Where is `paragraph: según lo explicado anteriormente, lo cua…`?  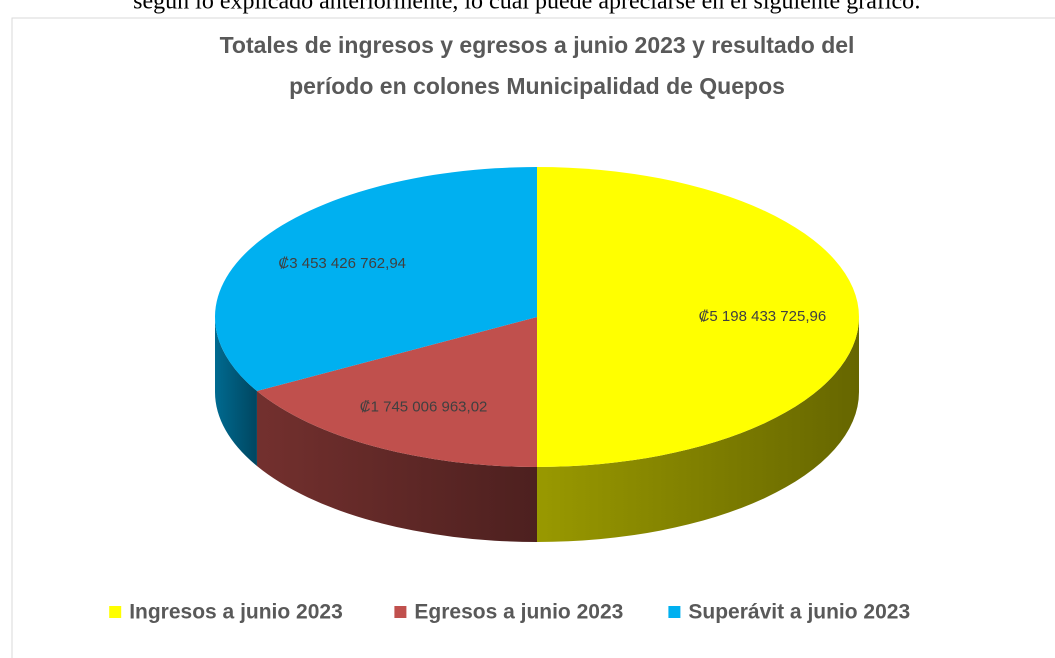 paragraph: según lo explicado anteriormente, lo cua… is located at coordinates (527, 7).